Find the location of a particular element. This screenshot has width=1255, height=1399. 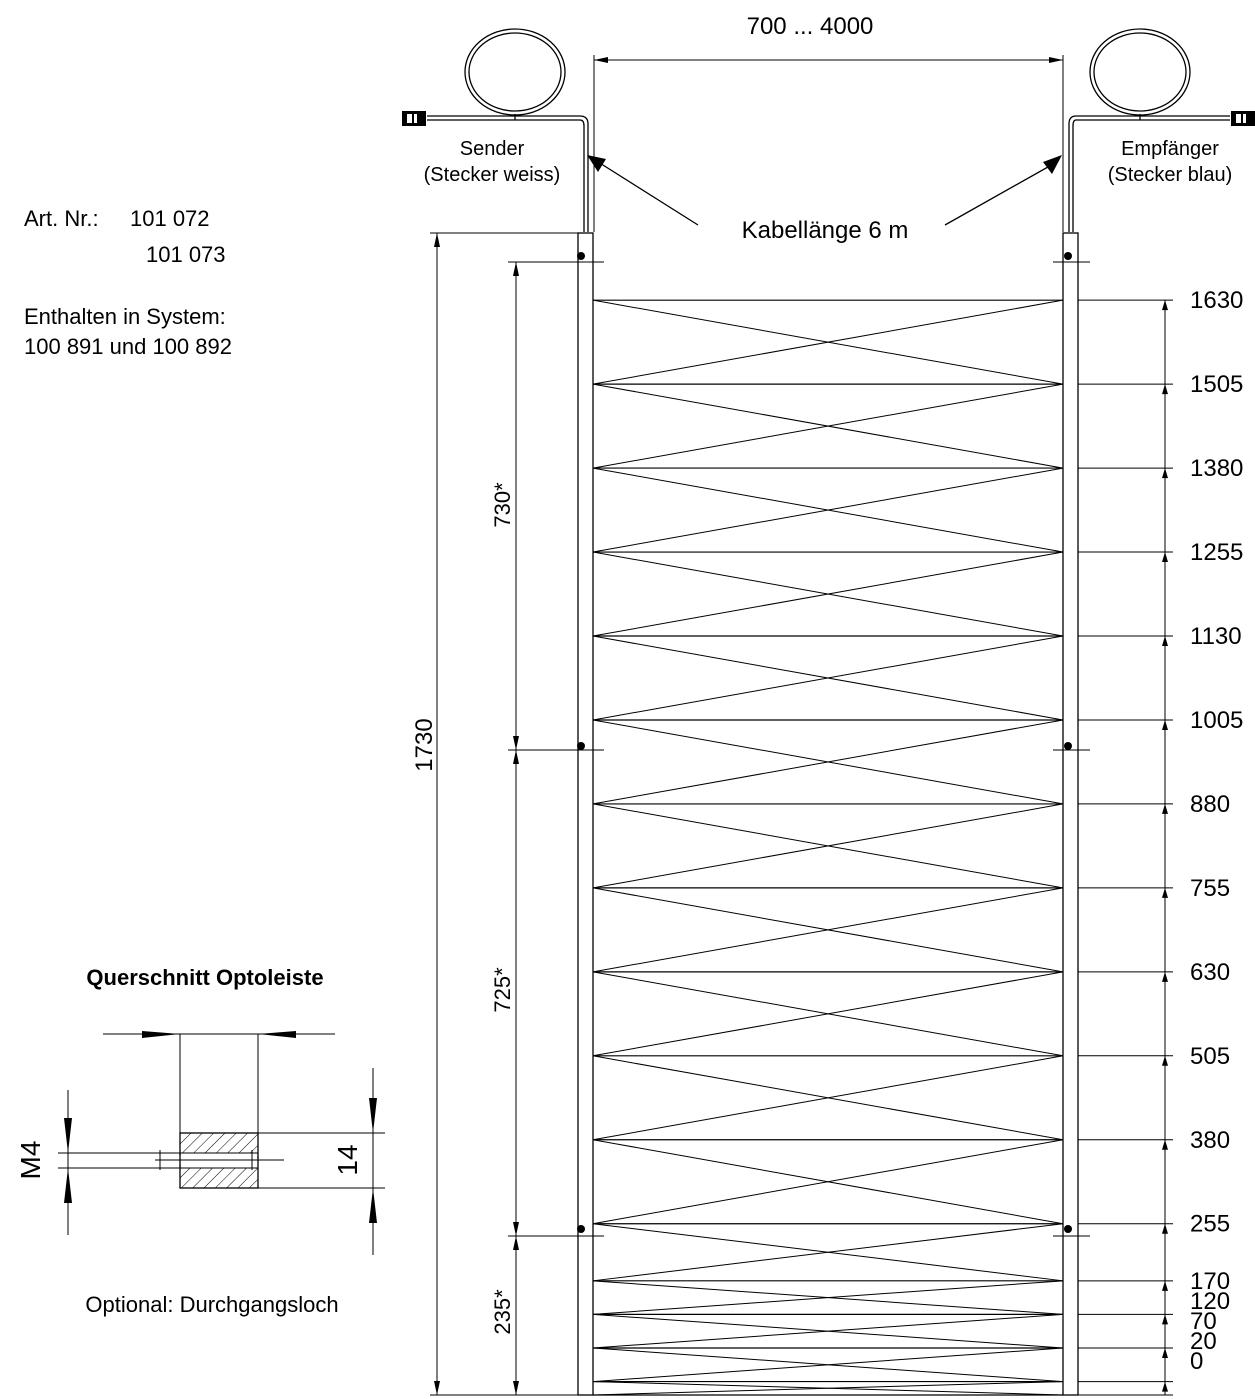

cross-section-title: Querschnitt Optoleiste is located at coordinates (204, 977).